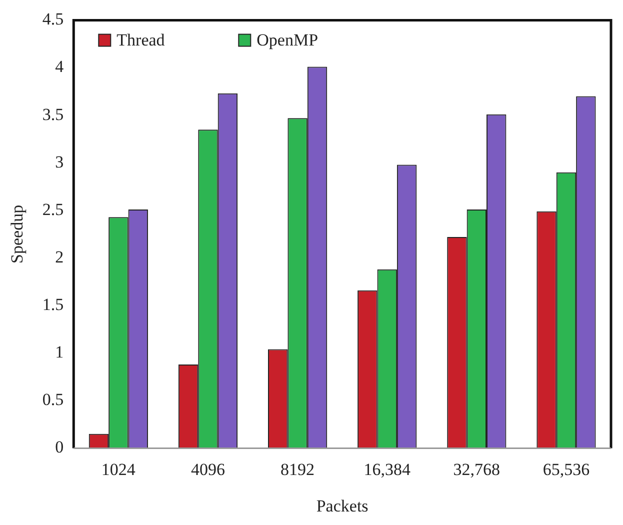  I want to click on x-tick-label: 65,536, so click(566, 469).